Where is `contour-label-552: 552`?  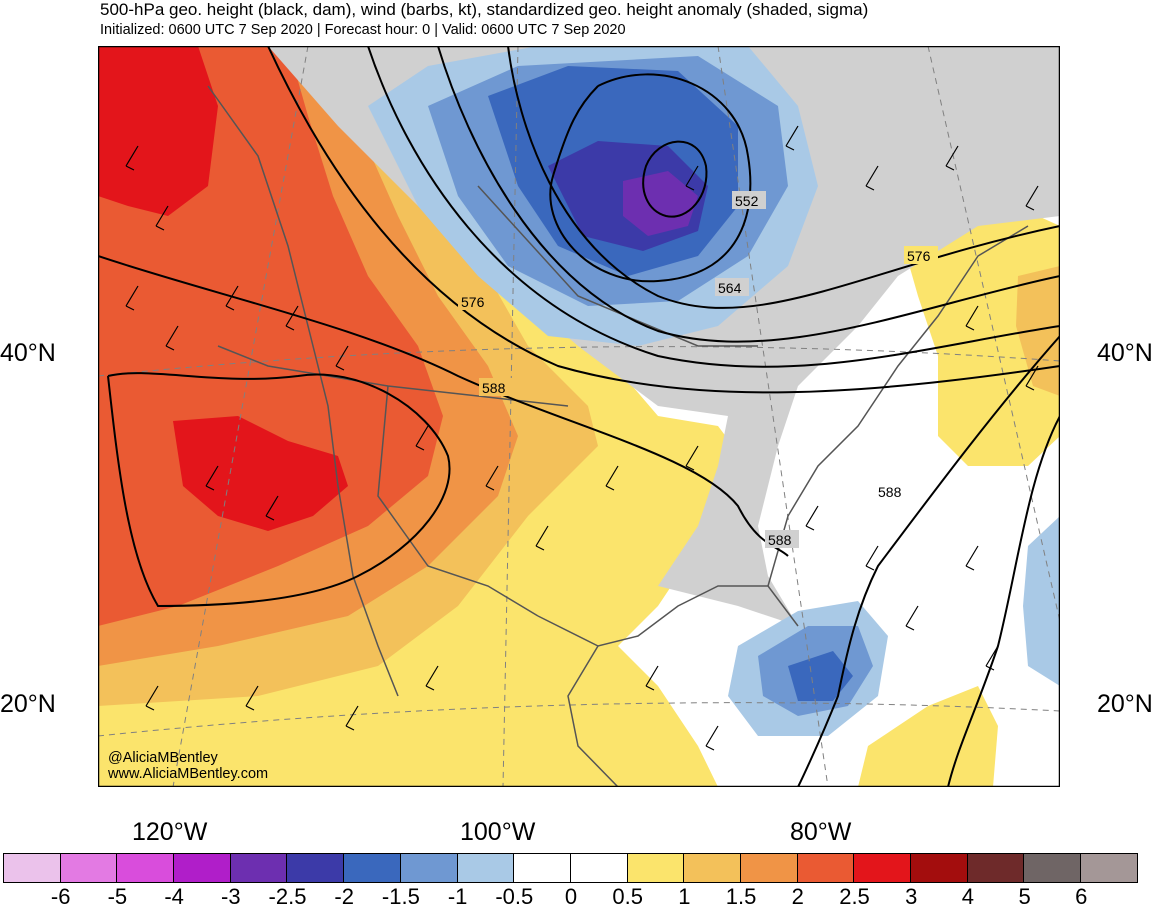
contour-label-552: 552 is located at coordinates (747, 201).